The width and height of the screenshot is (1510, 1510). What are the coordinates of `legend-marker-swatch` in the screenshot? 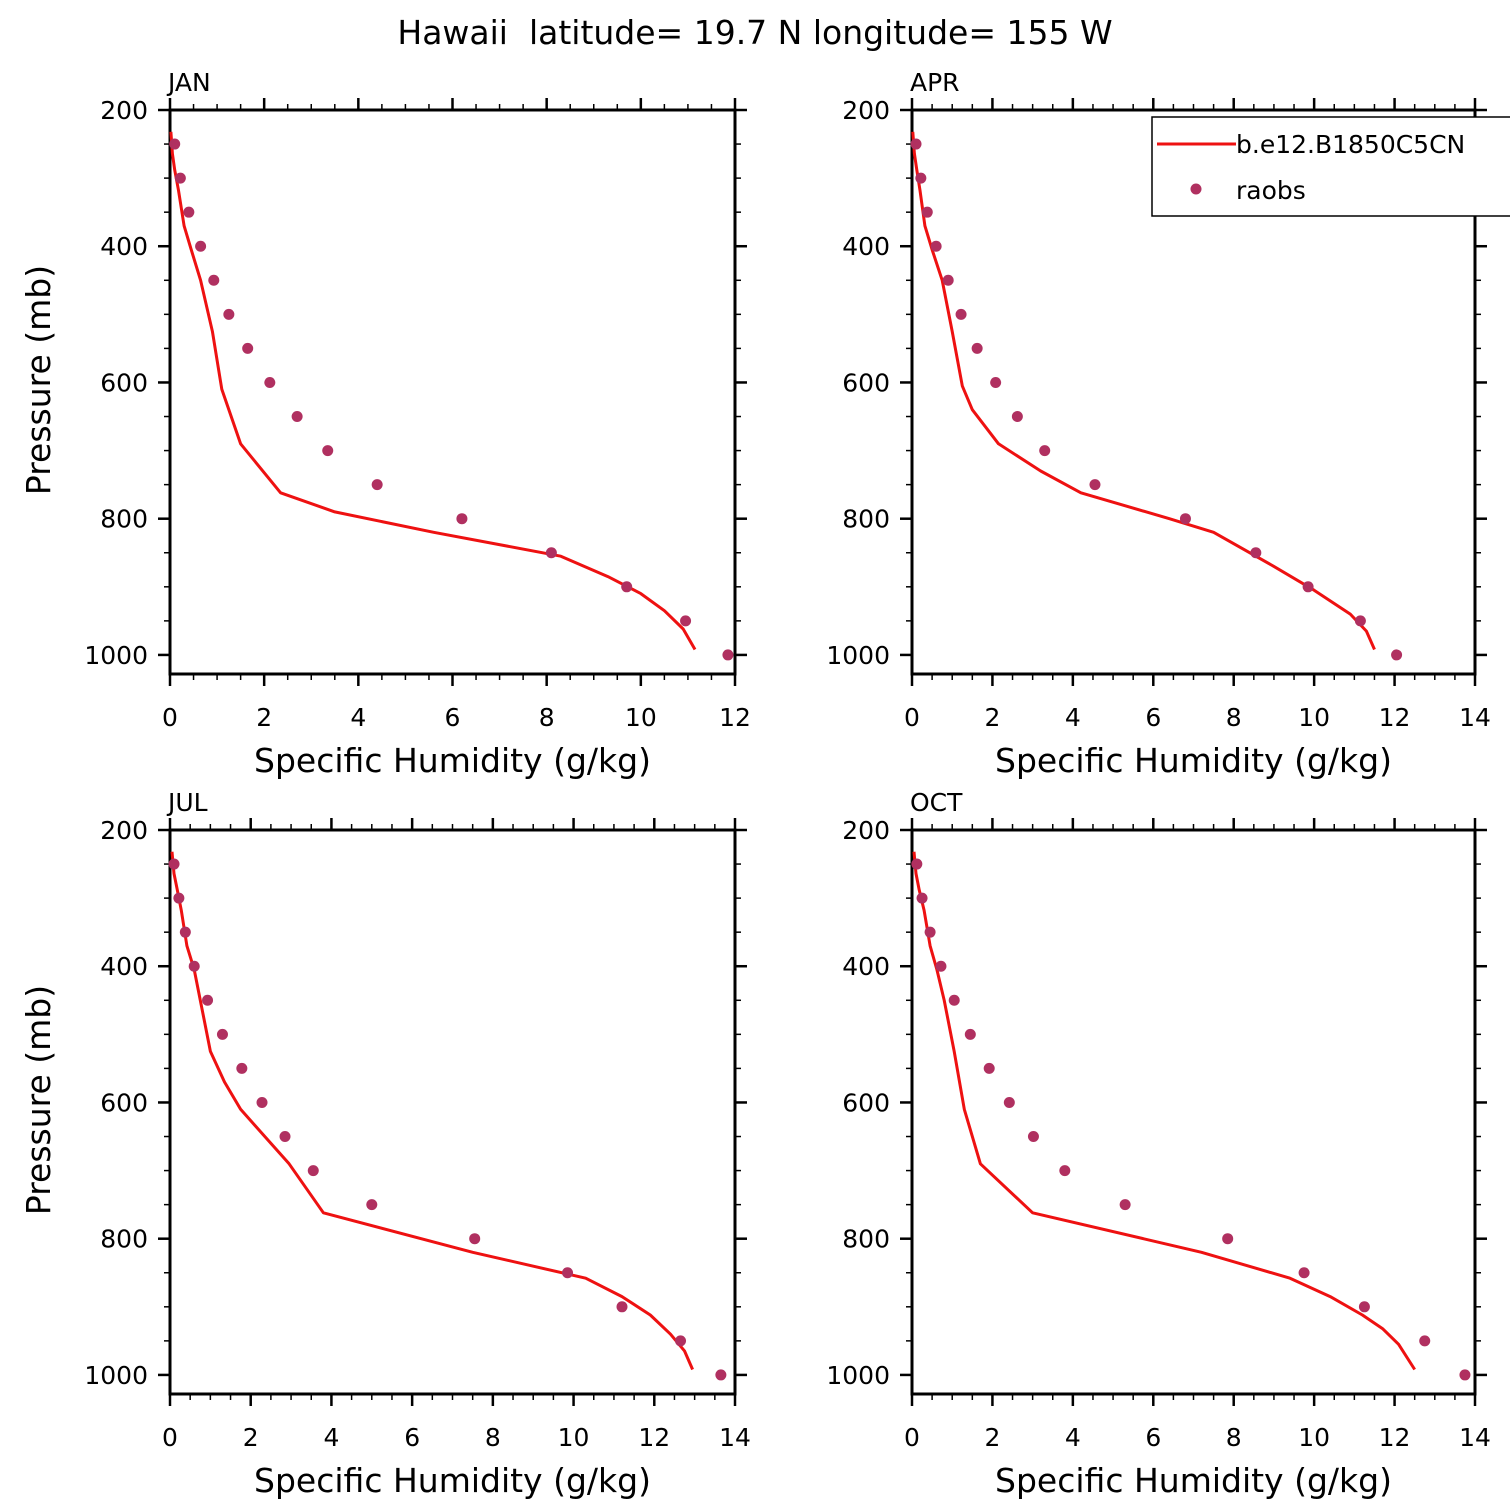 It's located at (1196, 189).